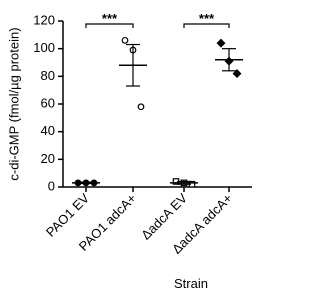 This screenshot has width=324, height=299. I want to click on y-axis-label: c-di-GMP (fmol/µg protein), so click(13, 103).